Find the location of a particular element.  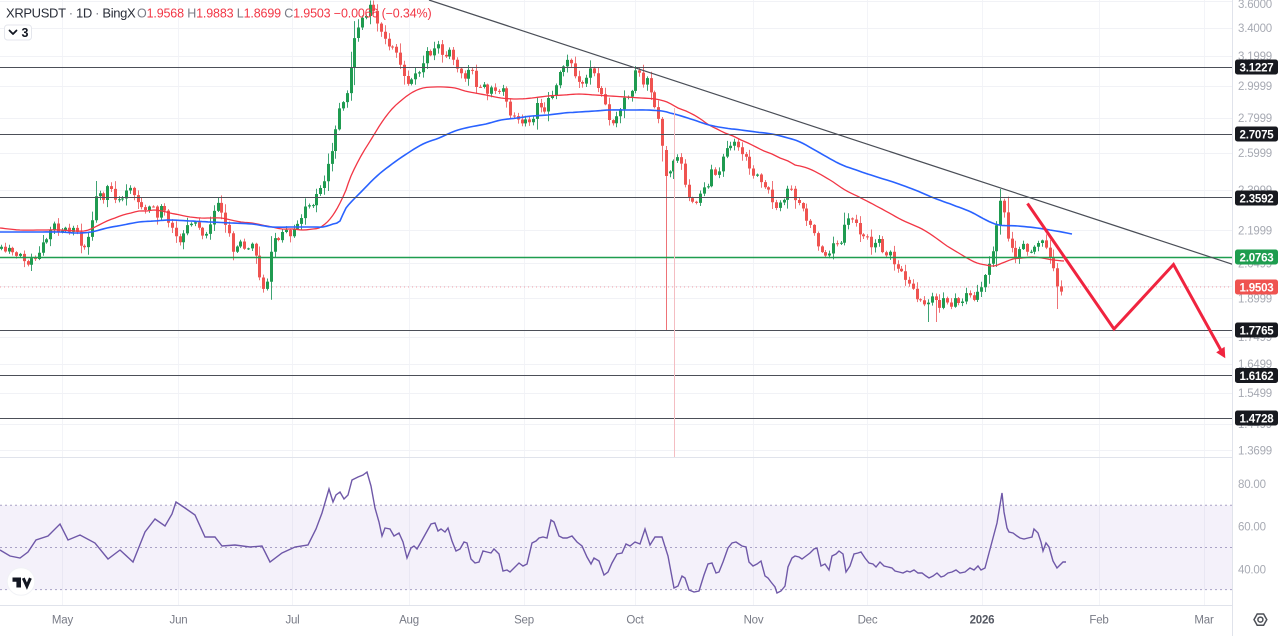

svg-text: 60.00 is located at coordinates (1252, 528).